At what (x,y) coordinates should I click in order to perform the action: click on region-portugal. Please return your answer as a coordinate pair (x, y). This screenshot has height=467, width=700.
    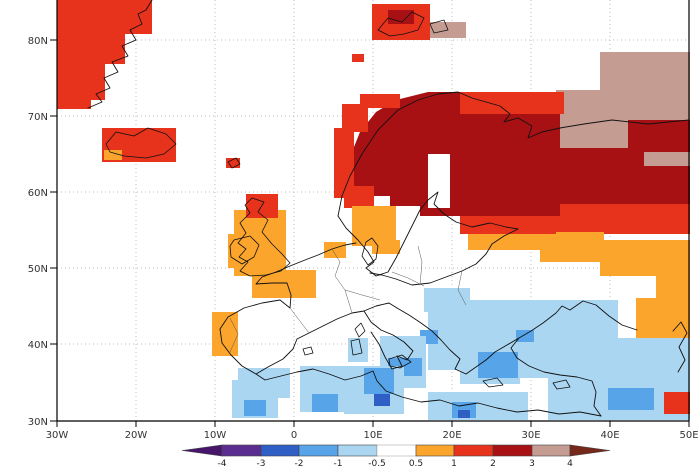
    Looking at the image, I should click on (225, 334).